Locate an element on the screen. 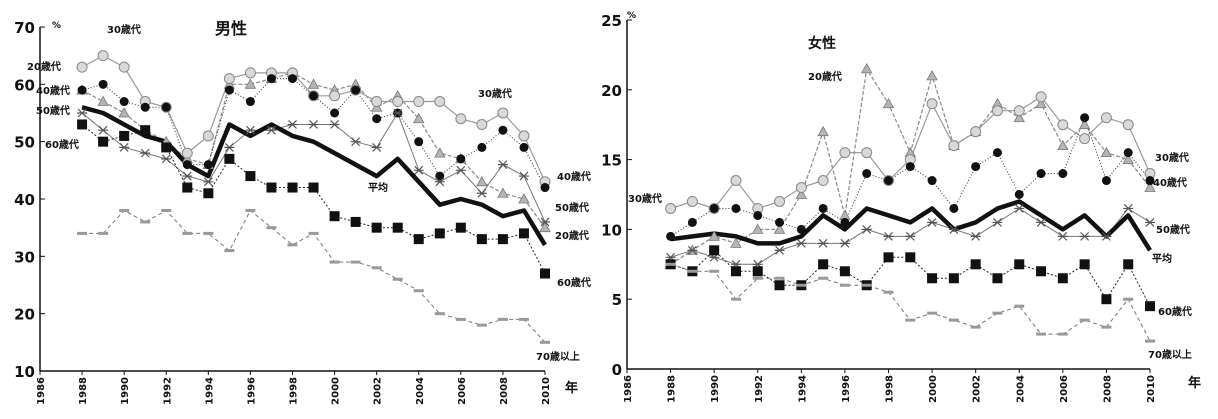 The image size is (1218, 419). right-x-tick-label: 2010 is located at coordinates (1151, 389).